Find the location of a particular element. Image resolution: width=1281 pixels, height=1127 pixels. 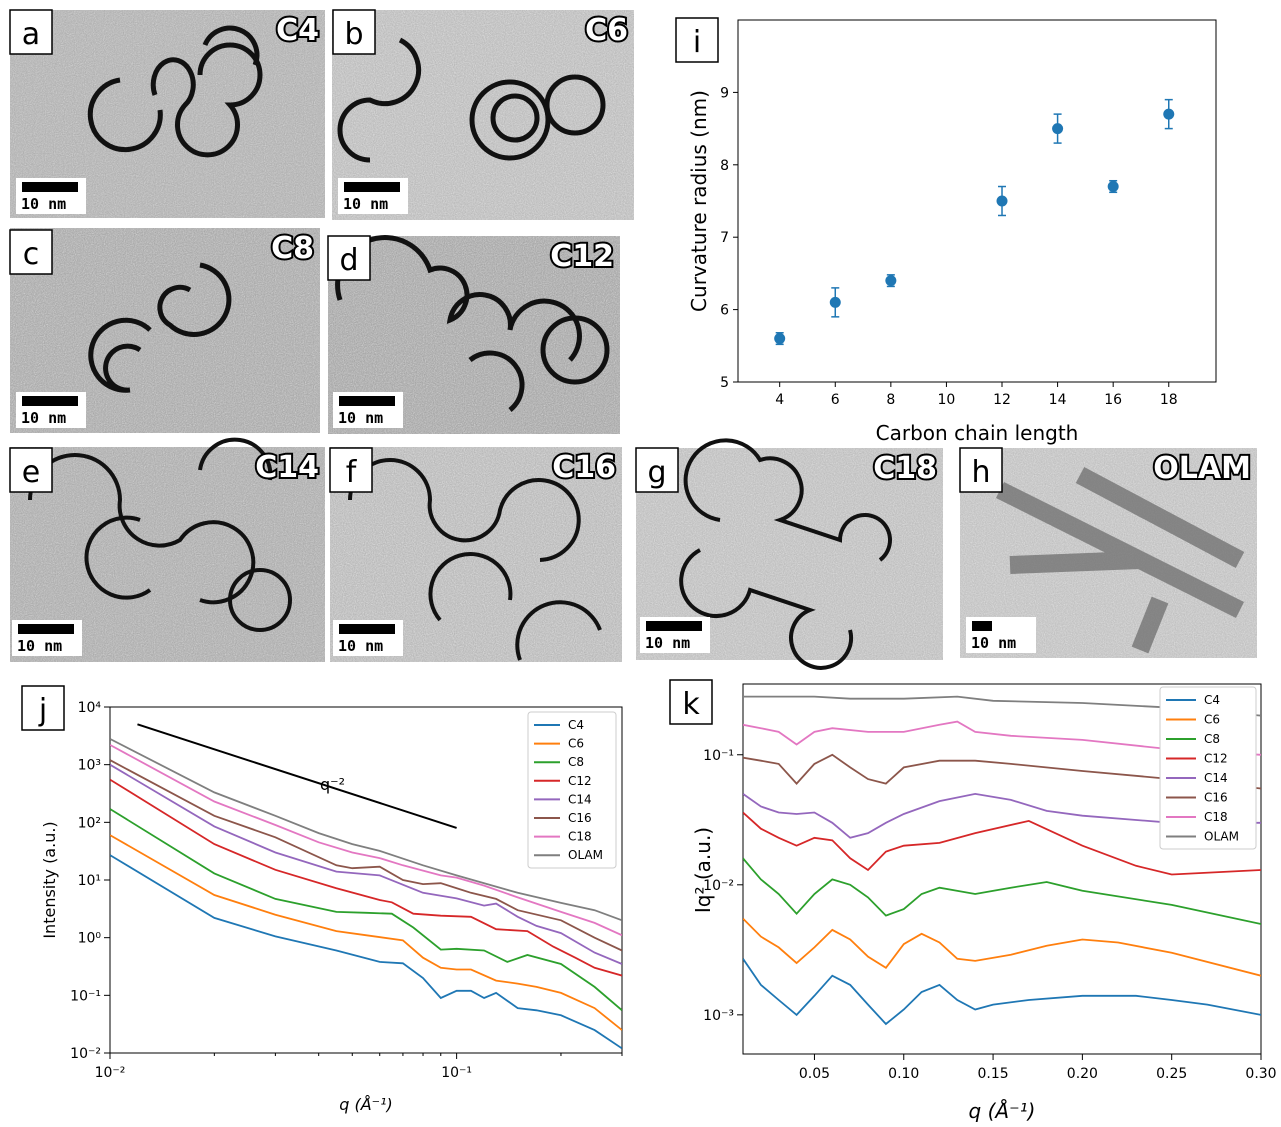

ticks-i: 4 6 8 10 12 14 16 18 5 6 7 8 9 is located at coordinates (949, 246).